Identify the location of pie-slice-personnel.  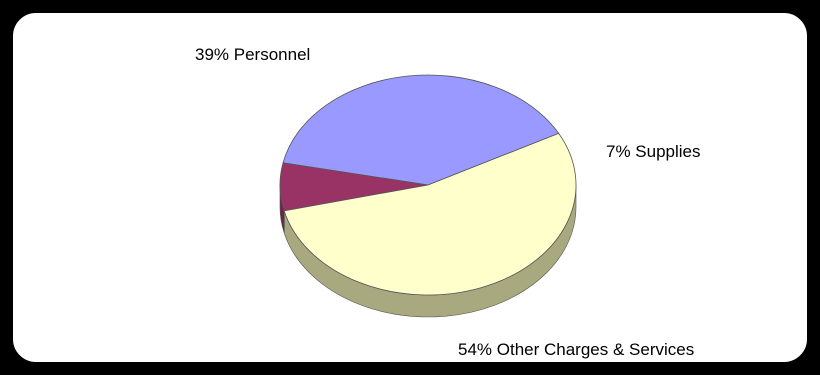
(421, 130).